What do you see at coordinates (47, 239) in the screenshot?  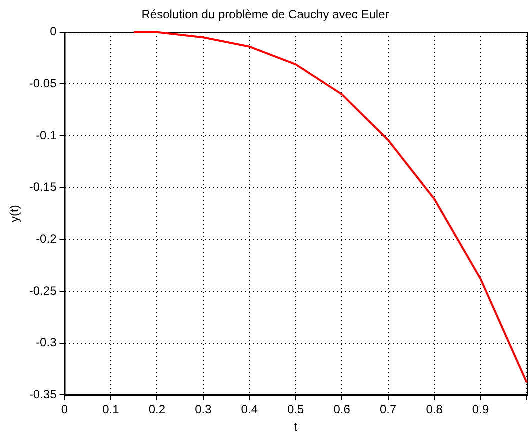 I see `y-tick-label: -0.2` at bounding box center [47, 239].